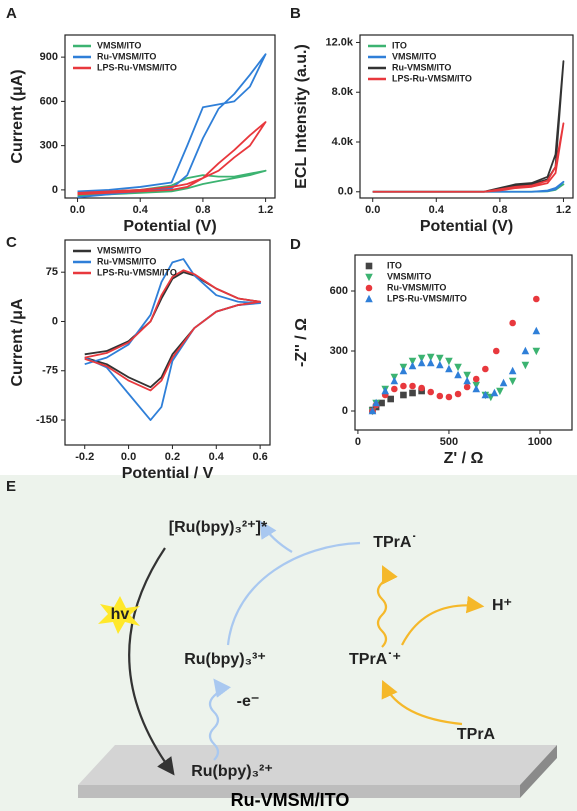 The image size is (577, 811). I want to click on light-star, so click(119, 615).